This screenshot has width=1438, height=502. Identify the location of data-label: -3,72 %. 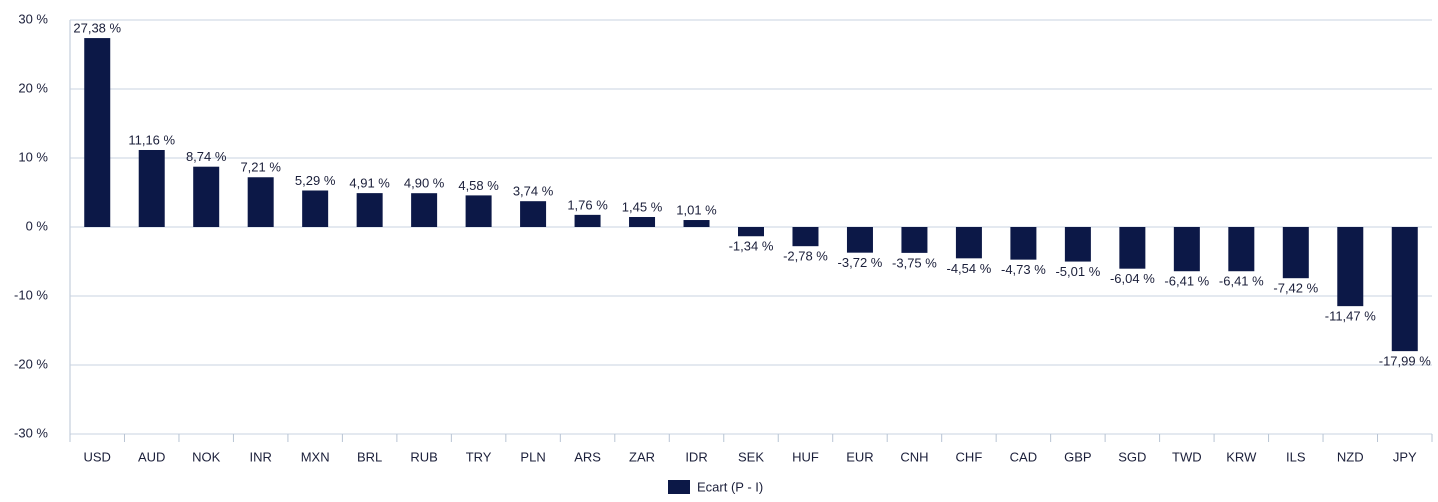
(860, 262).